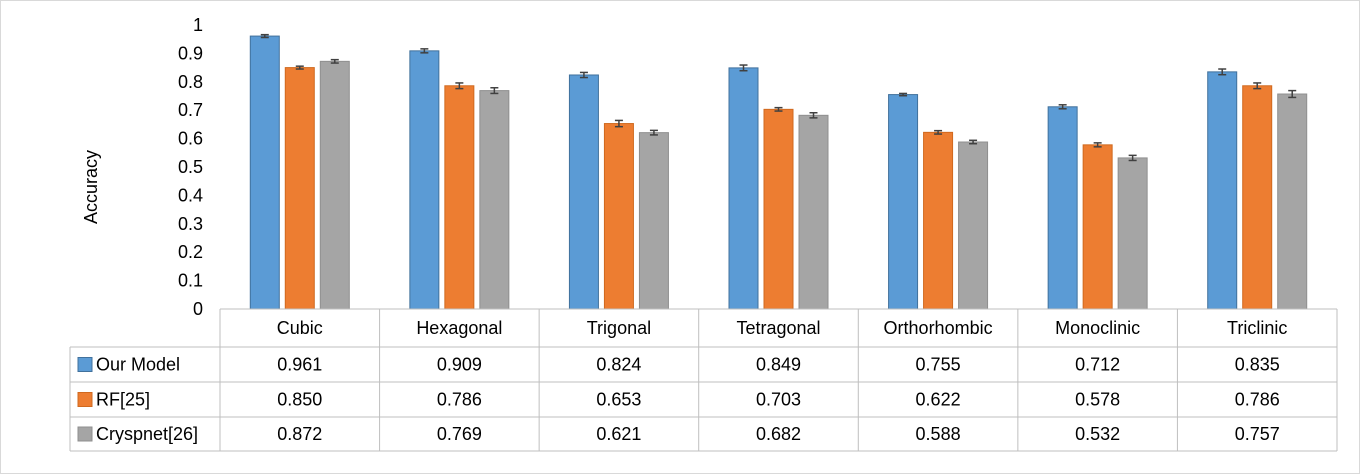 The width and height of the screenshot is (1360, 474). Describe the element at coordinates (1097, 328) in the screenshot. I see `category-label: Monoclinic` at that location.